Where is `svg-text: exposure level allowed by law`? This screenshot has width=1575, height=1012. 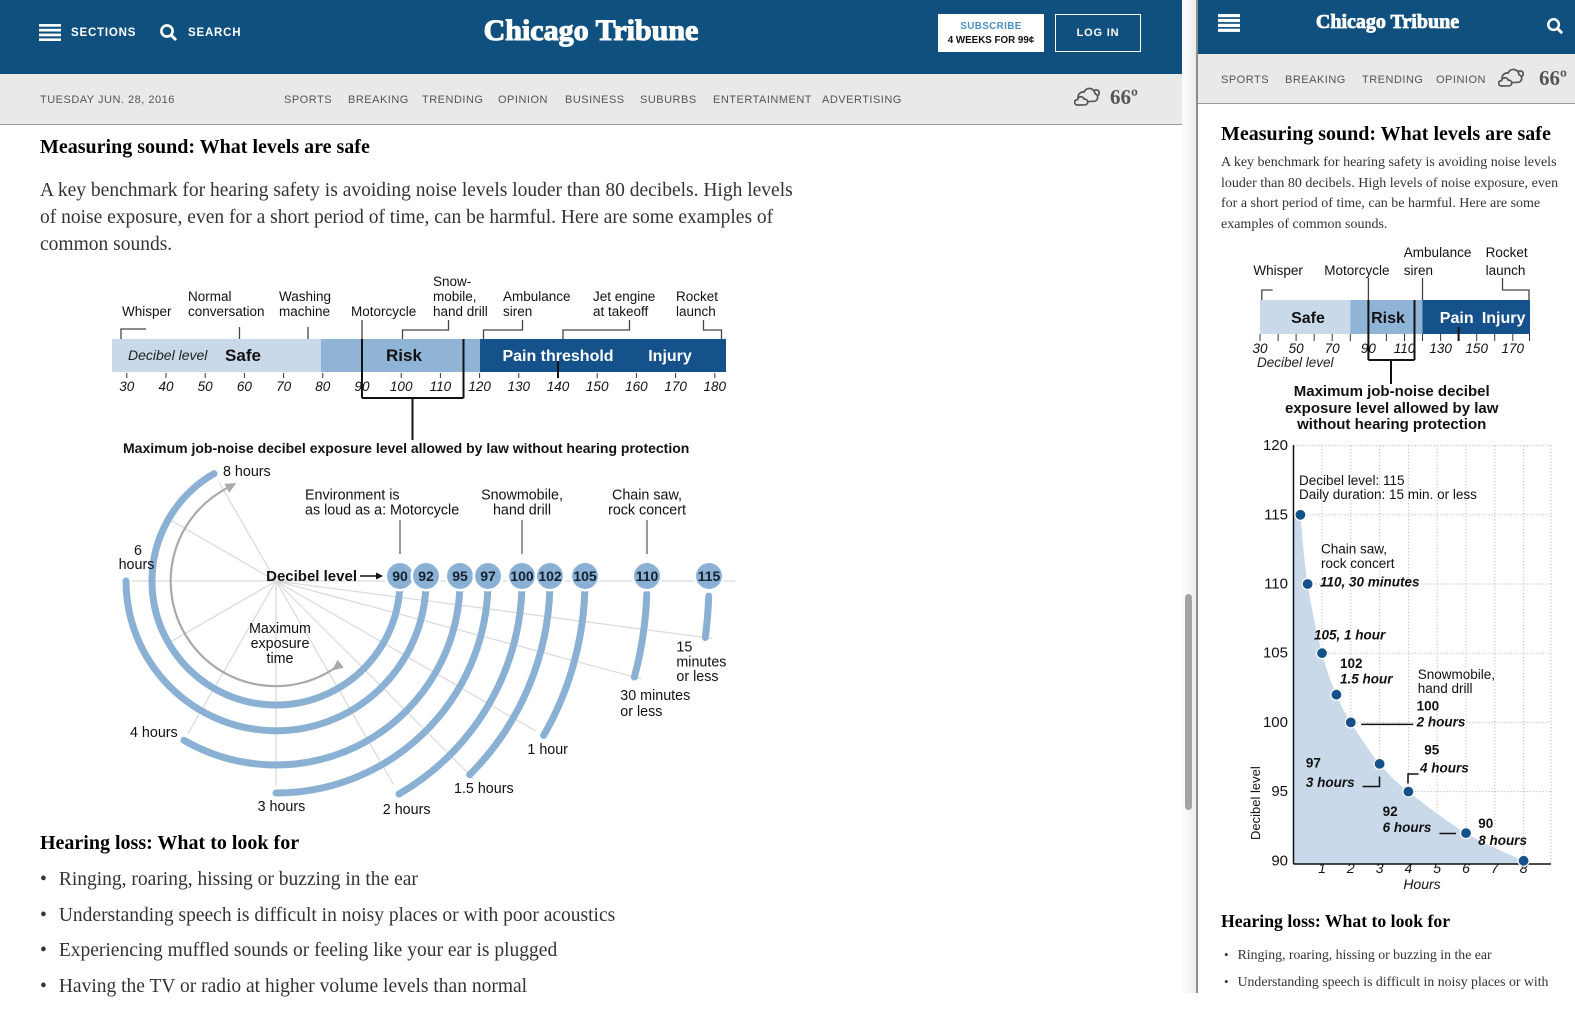
svg-text: exposure level allowed by law is located at coordinates (1392, 408).